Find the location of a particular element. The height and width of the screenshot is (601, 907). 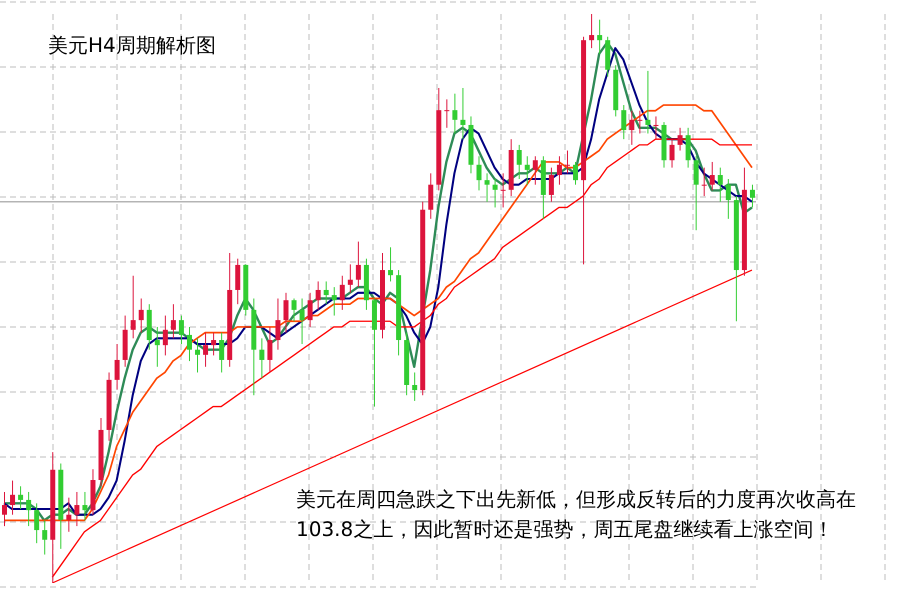

text: 美元H4周期解析图 is located at coordinates (132, 45).